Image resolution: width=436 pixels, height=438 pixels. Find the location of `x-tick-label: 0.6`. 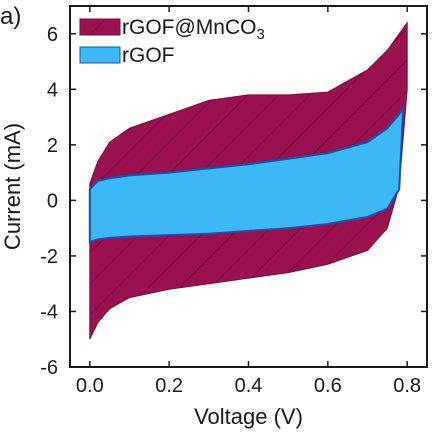

x-tick-label: 0.6 is located at coordinates (328, 386).